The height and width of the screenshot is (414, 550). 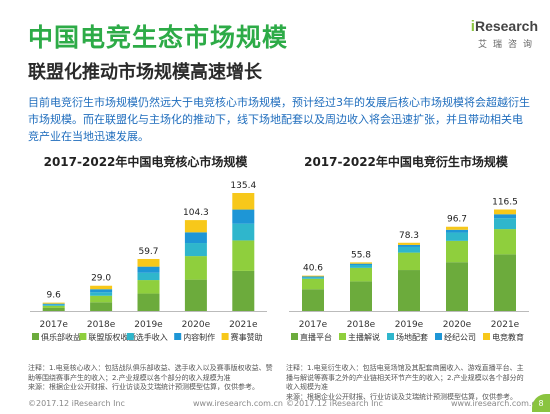 I want to click on legend-label: 直播平台, so click(x=316, y=337).